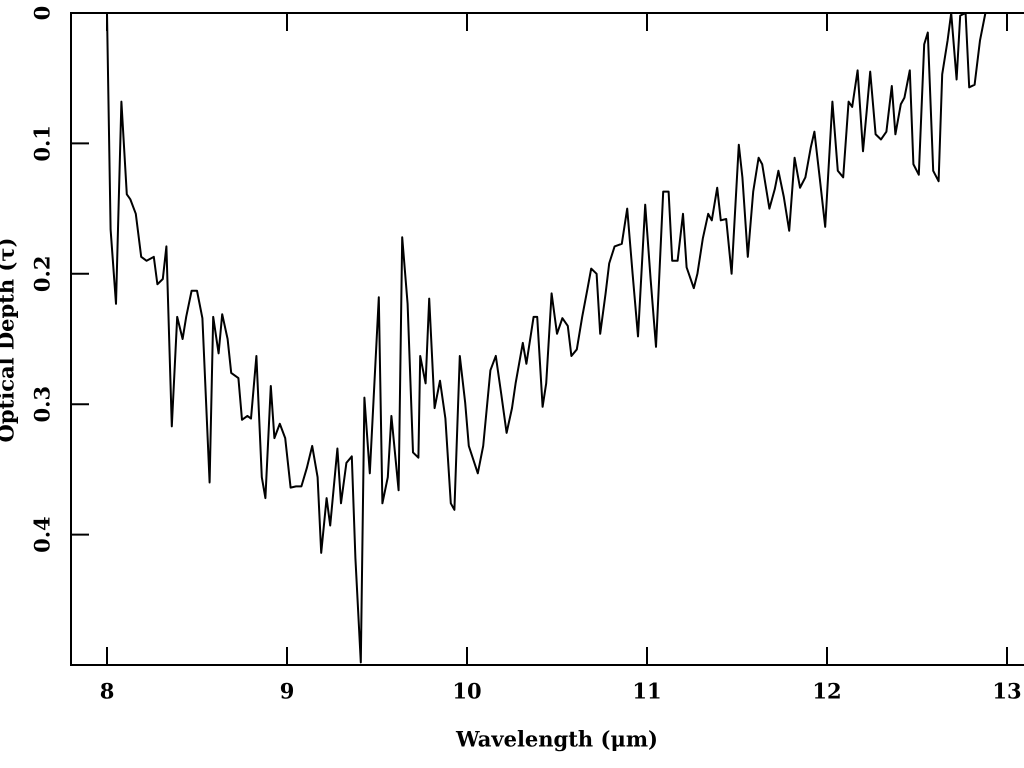 This screenshot has height=768, width=1024. I want to click on x-axis-label: Wavelength (μm), so click(556, 739).